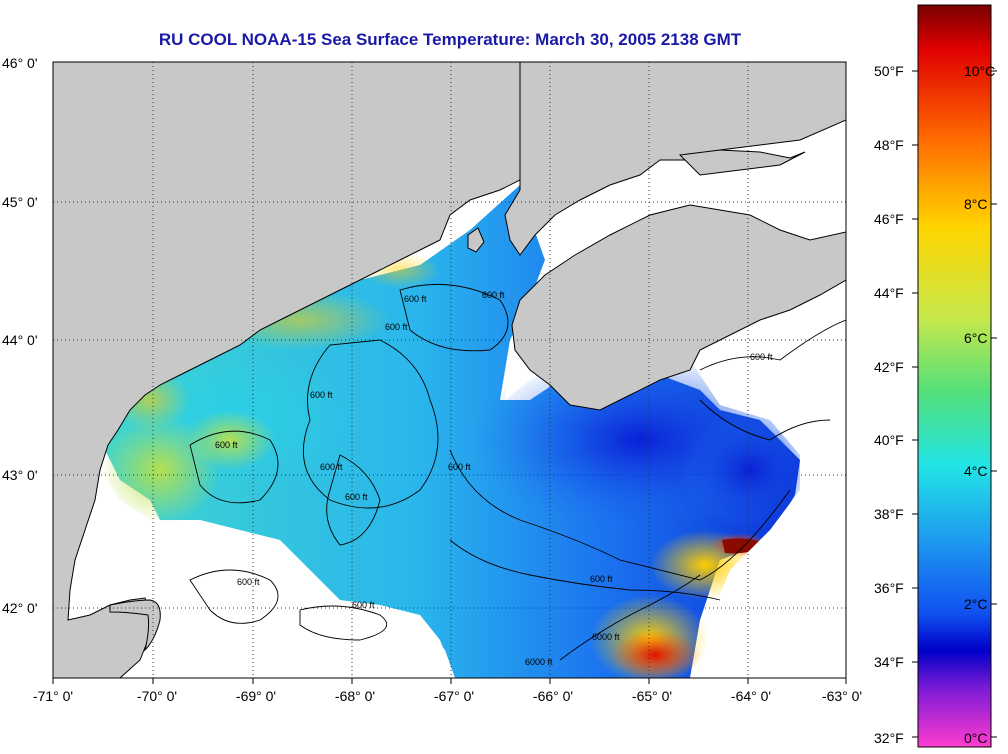 The width and height of the screenshot is (1008, 754). What do you see at coordinates (750, 470) in the screenshot?
I see `cold-region-scotian` at bounding box center [750, 470].